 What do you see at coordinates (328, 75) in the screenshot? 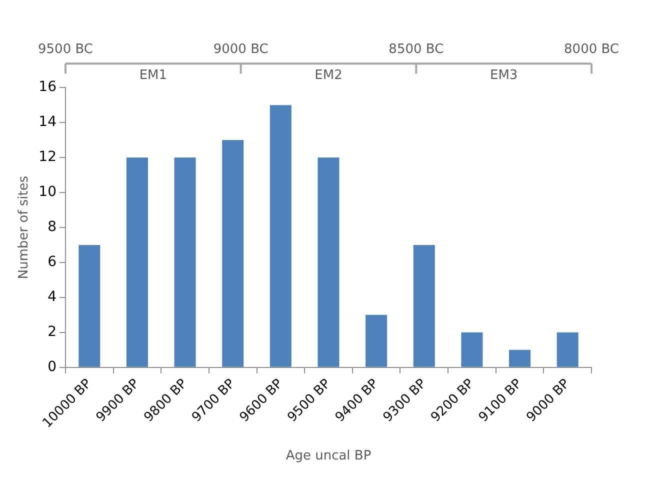
I see `text: EM2` at bounding box center [328, 75].